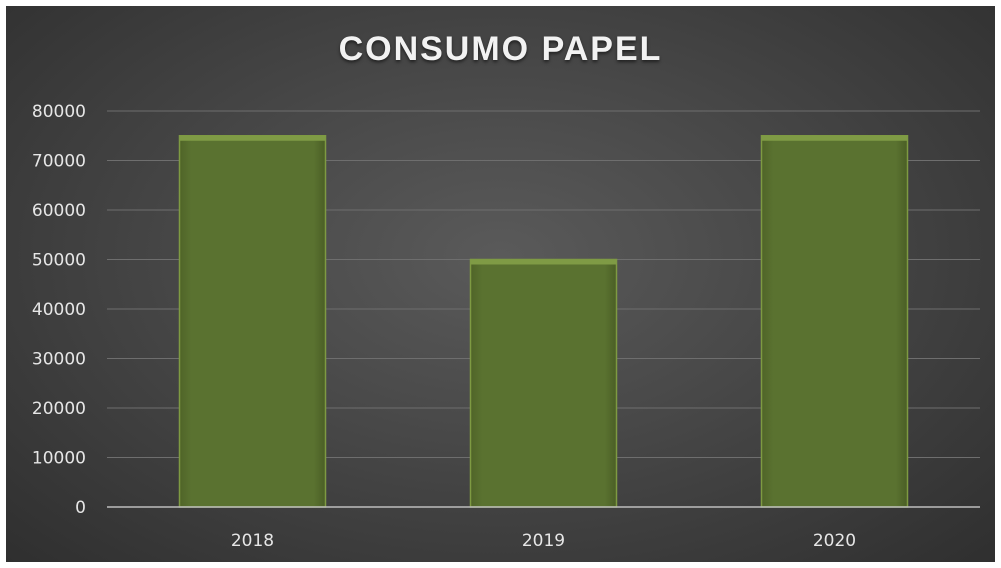 This screenshot has width=1001, height=568. I want to click on bar-2020, so click(834, 321).